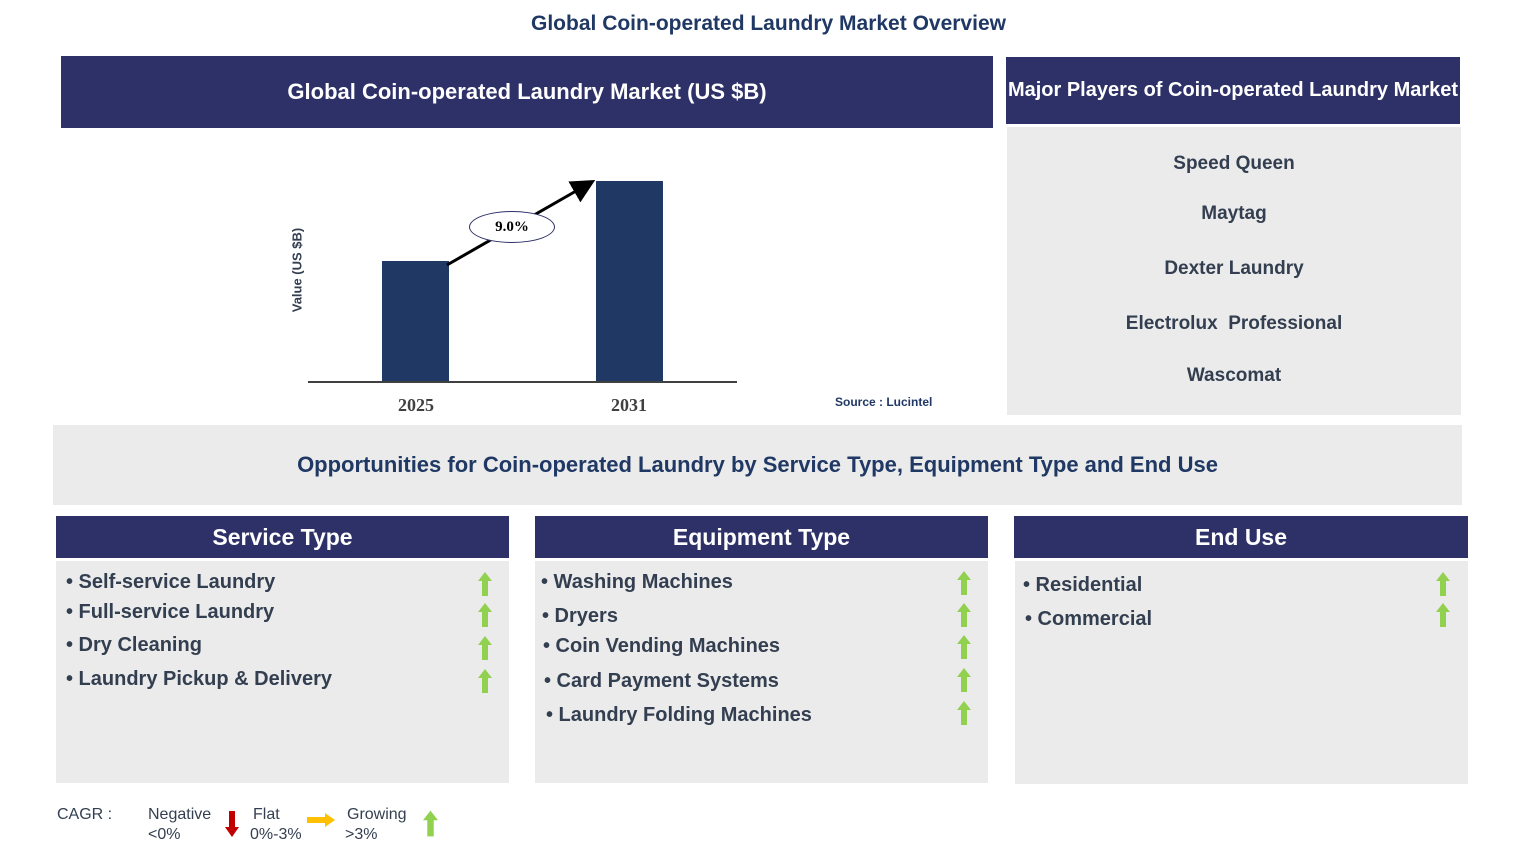  I want to click on segment-item: • Laundry Pickup & Delivery, so click(199, 679).